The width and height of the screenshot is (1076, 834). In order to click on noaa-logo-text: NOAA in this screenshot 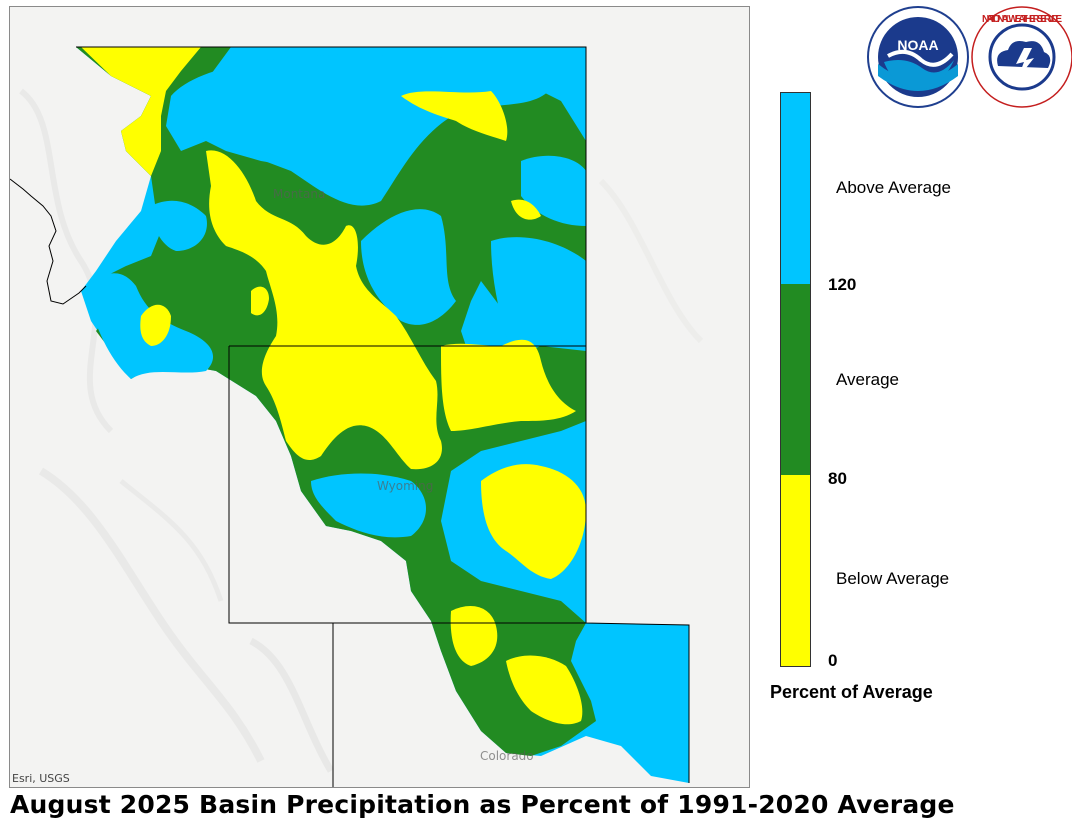, I will do `click(917, 45)`.